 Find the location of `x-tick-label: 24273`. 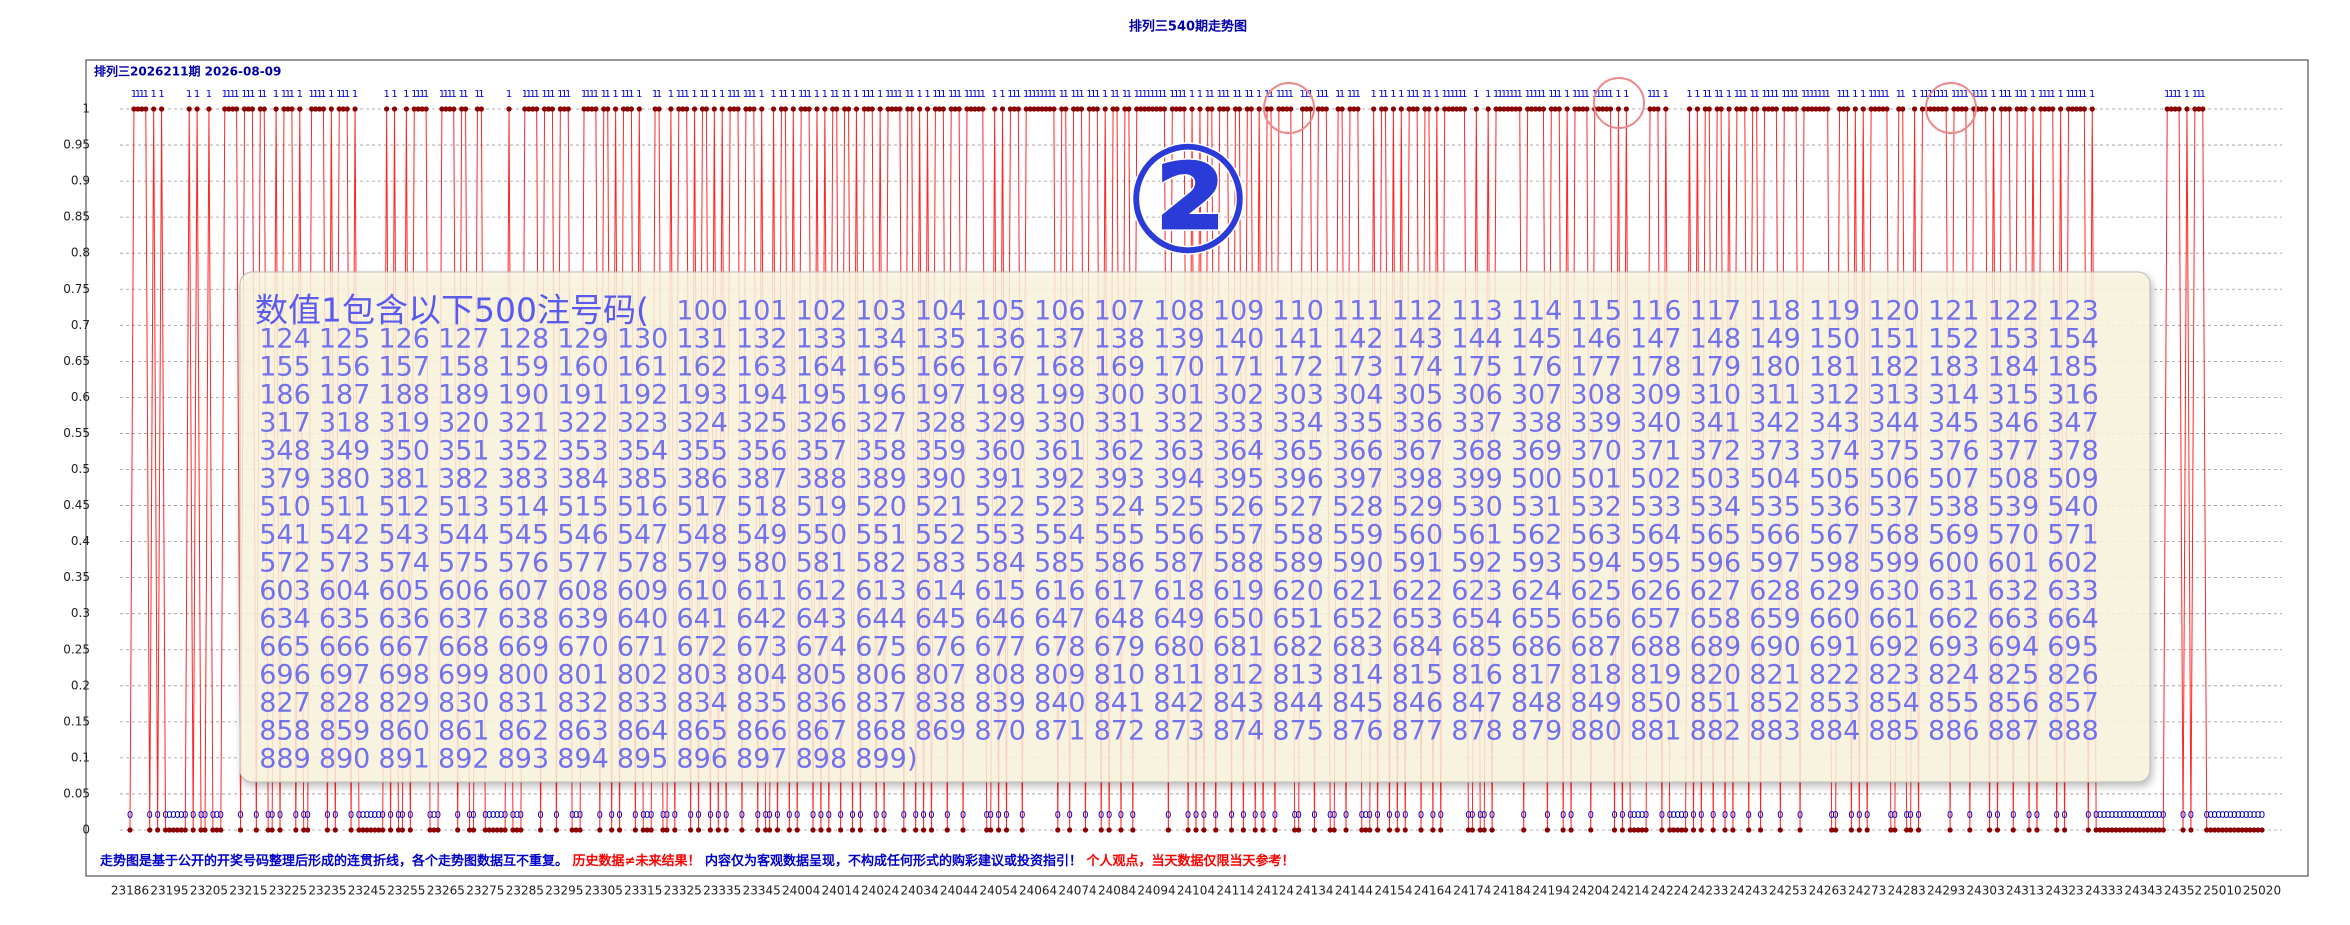

x-tick-label: 24273 is located at coordinates (1867, 891).